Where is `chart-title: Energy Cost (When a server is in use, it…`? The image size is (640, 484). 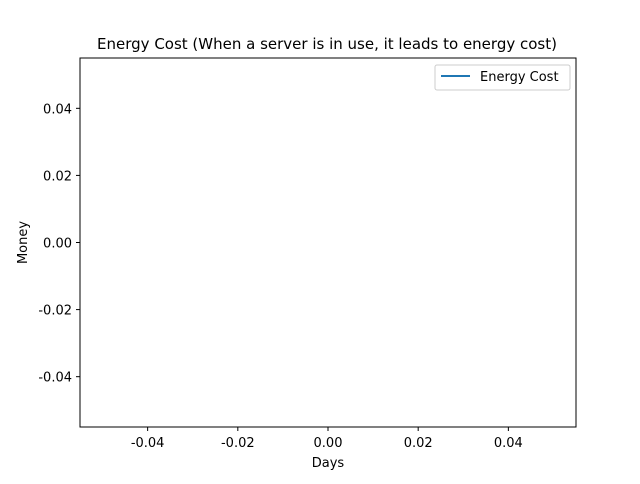 chart-title: Energy Cost (When a server is in use, it… is located at coordinates (327, 44).